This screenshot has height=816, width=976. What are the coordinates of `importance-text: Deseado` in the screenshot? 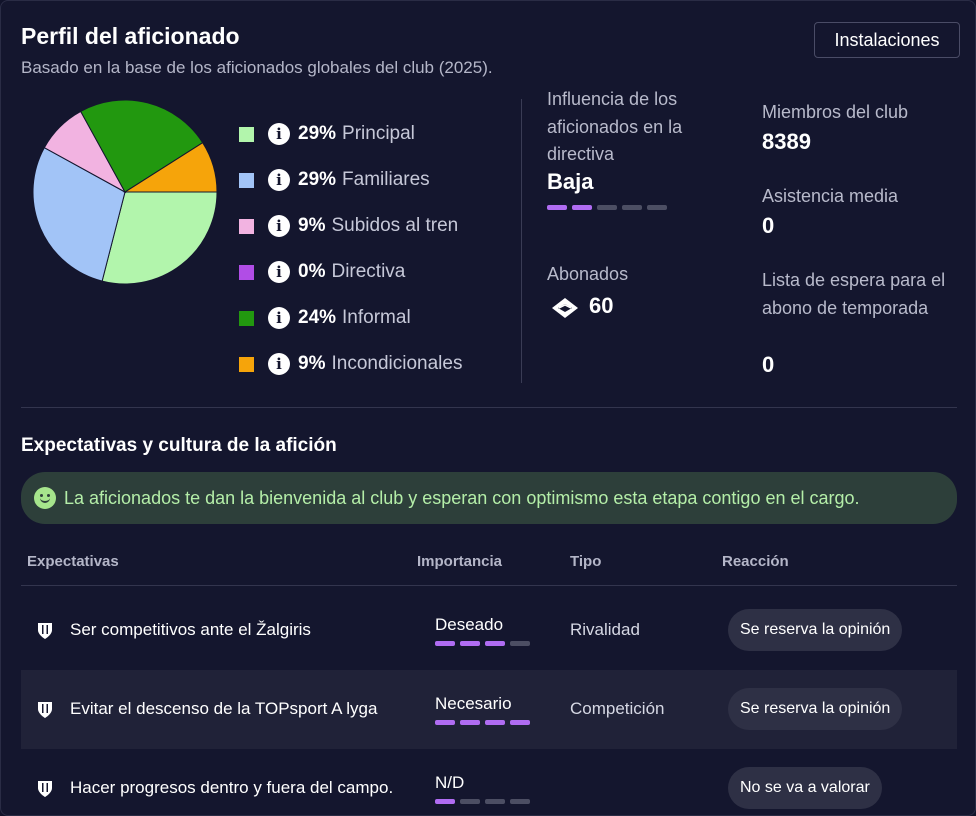 It's located at (469, 624).